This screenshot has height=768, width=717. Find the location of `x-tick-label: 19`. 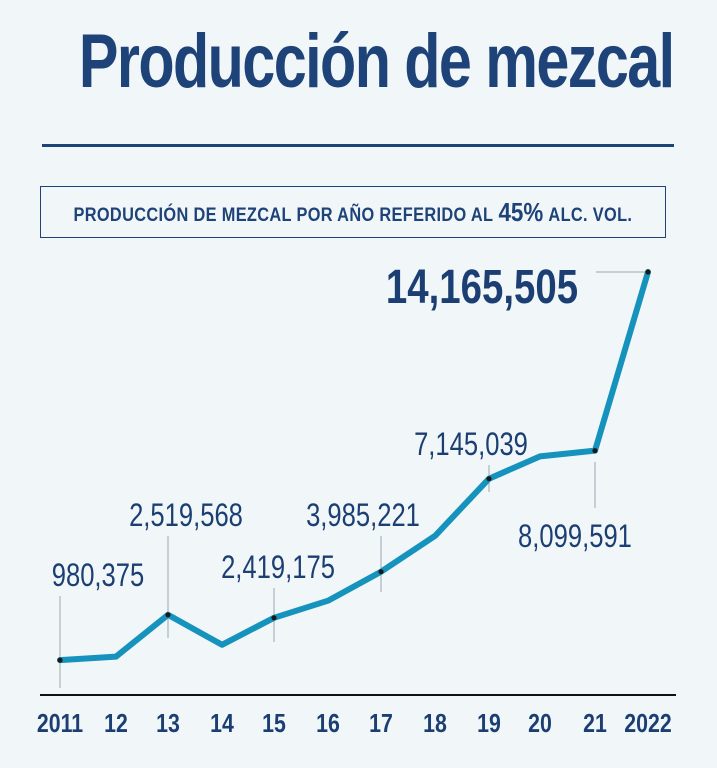

x-tick-label: 19 is located at coordinates (489, 724).